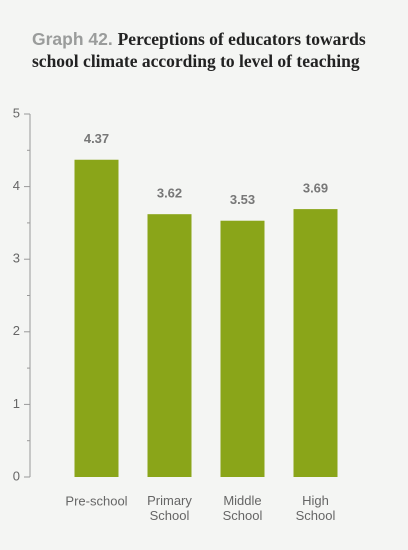 The width and height of the screenshot is (408, 550). I want to click on value-label: 3.69, so click(315, 188).